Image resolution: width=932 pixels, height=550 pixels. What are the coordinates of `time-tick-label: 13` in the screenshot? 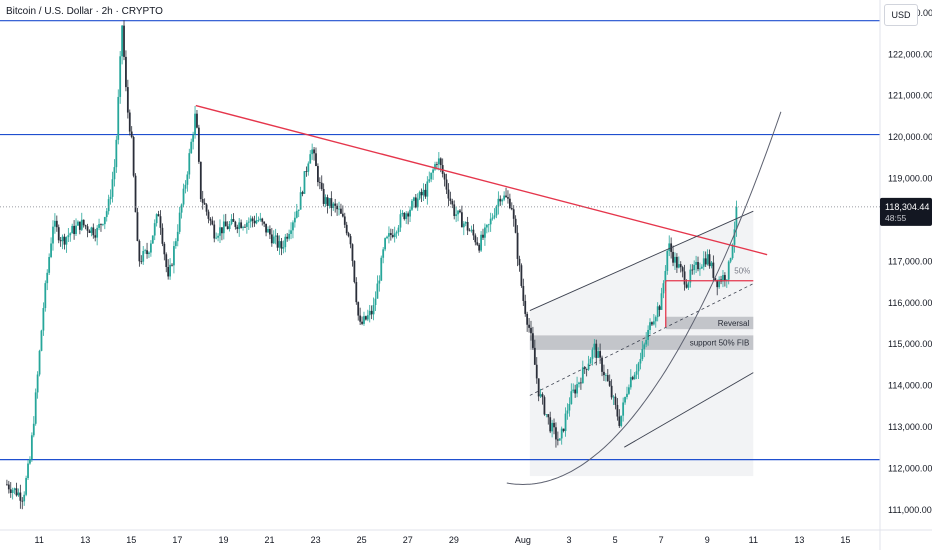 It's located at (799, 540).